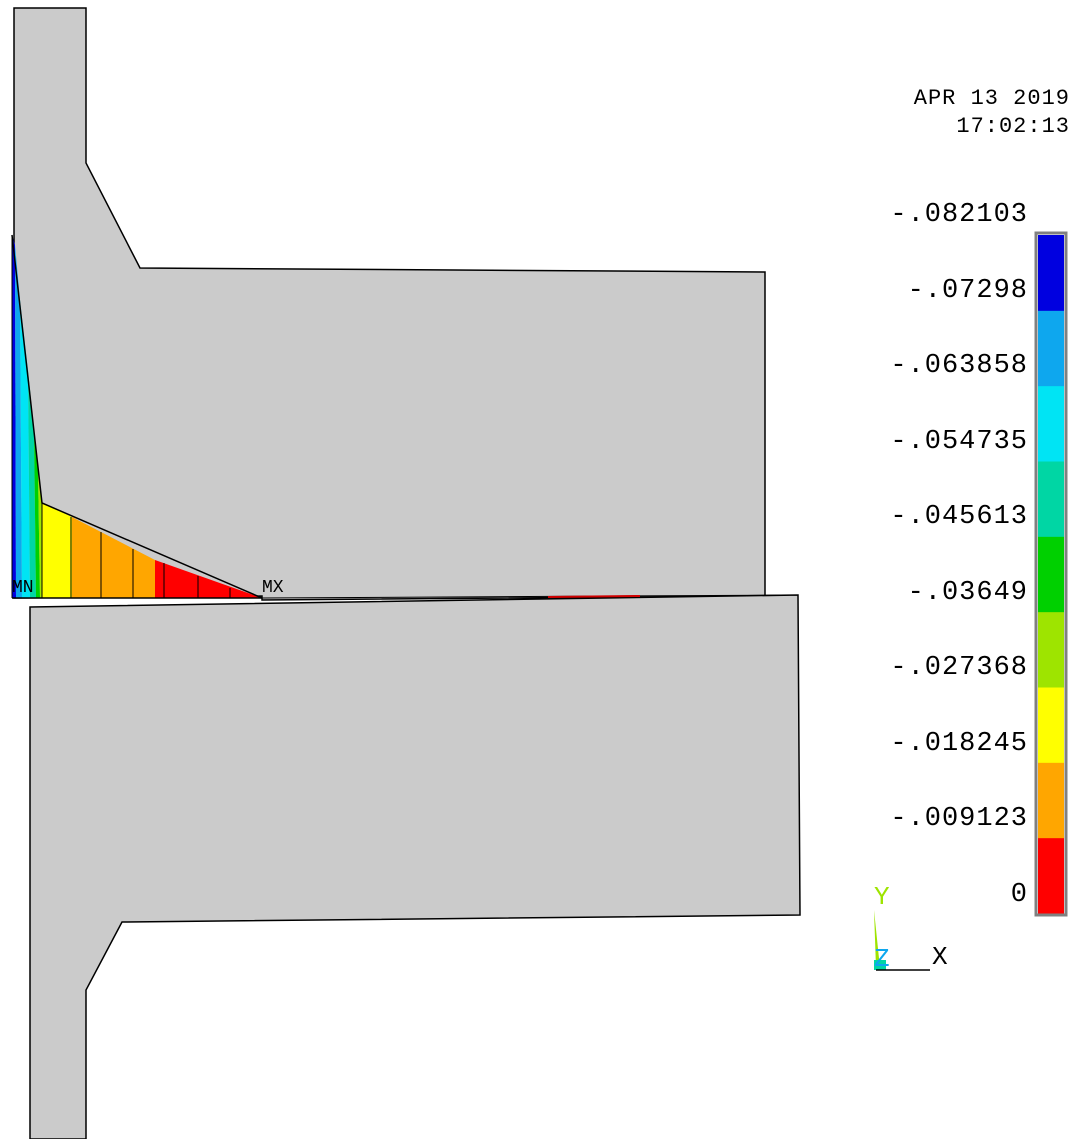 The height and width of the screenshot is (1139, 1090). What do you see at coordinates (32, 484) in the screenshot?
I see `pressure-band-teal` at bounding box center [32, 484].